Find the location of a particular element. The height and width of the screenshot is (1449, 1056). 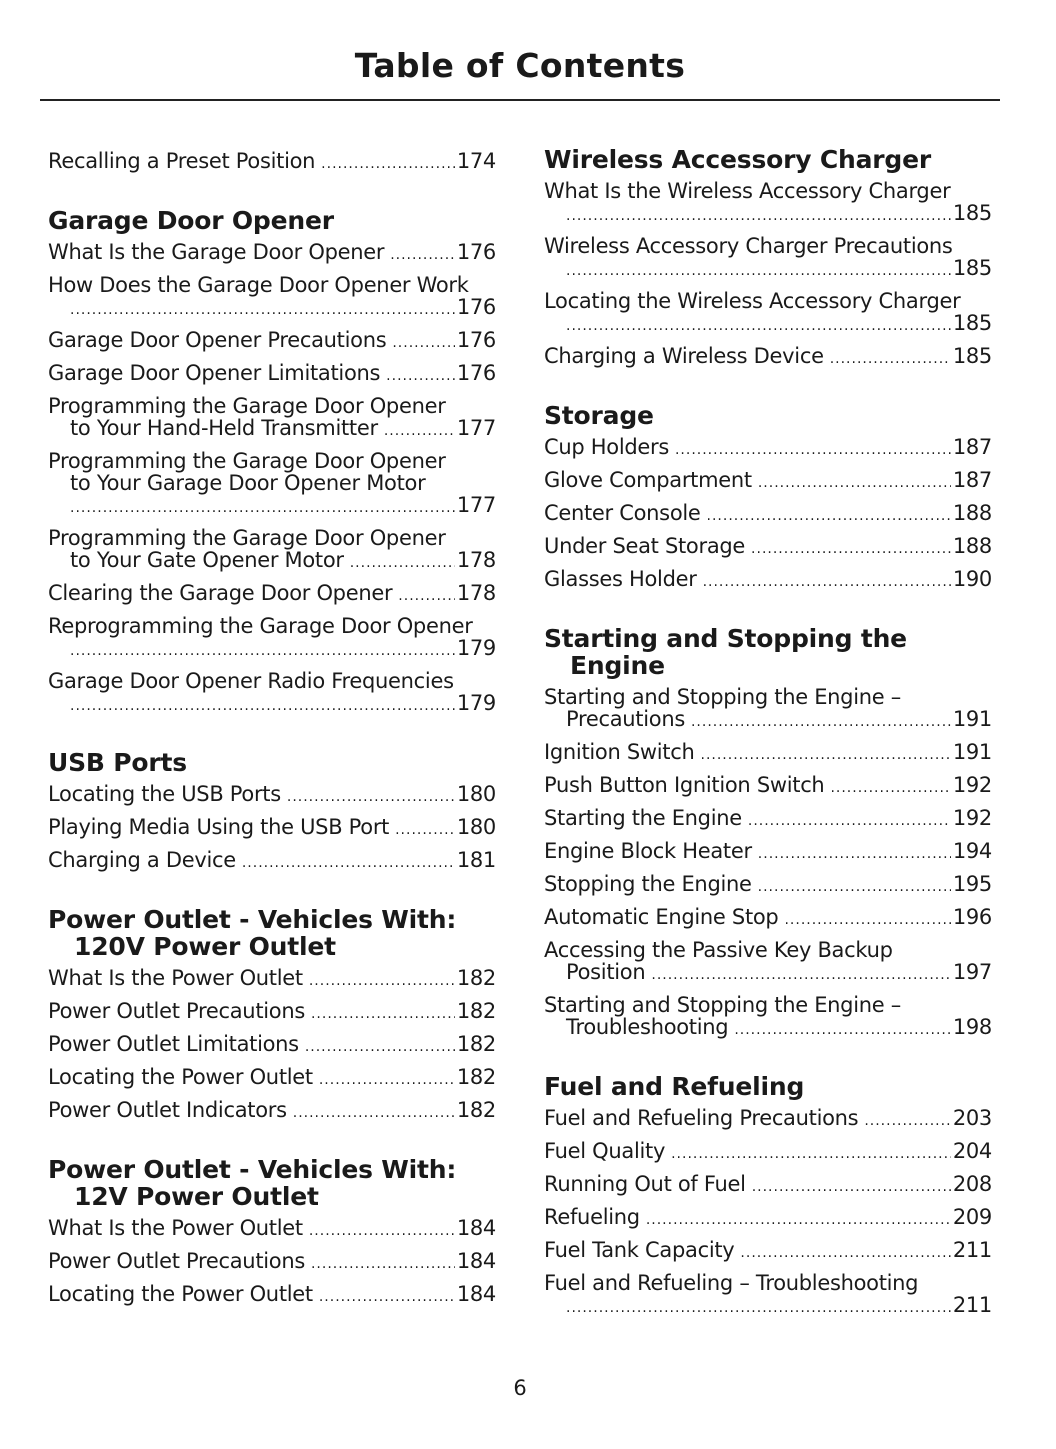

toc-entry: Garage Door Opener Radio Frequencies179 is located at coordinates (272, 693).